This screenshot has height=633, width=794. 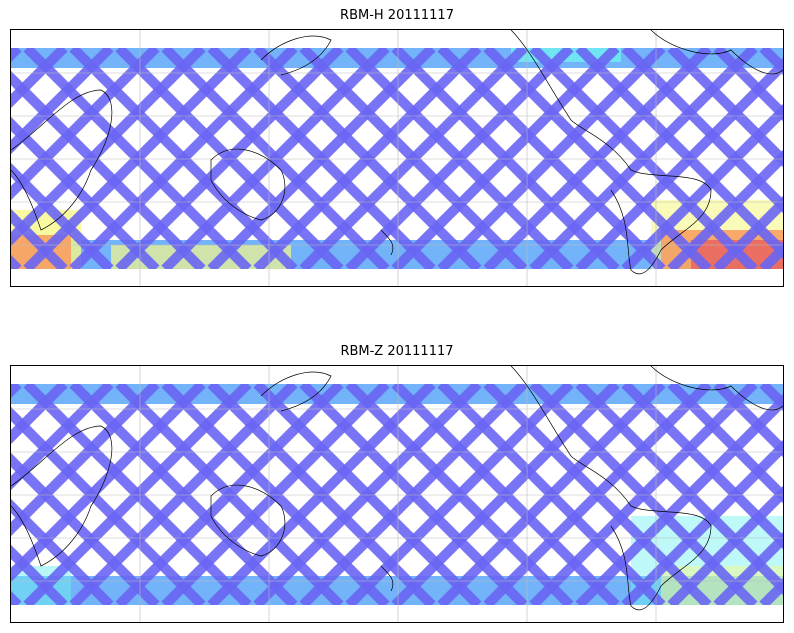 What do you see at coordinates (397, 15) in the screenshot?
I see `panel-title-rbm-h: RBM-H 20111117` at bounding box center [397, 15].